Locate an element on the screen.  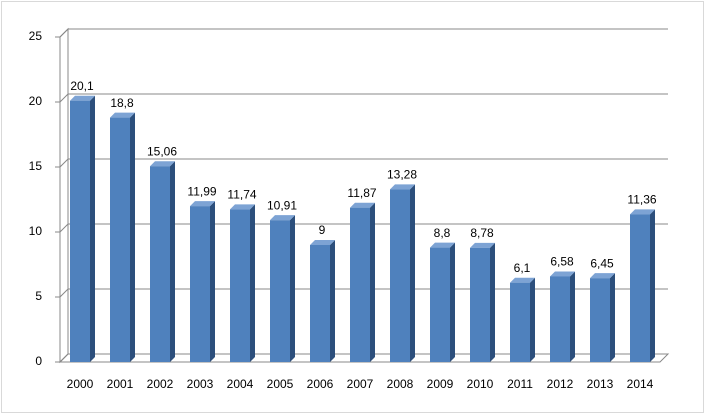
value-label: 13,28 is located at coordinates (402, 175).